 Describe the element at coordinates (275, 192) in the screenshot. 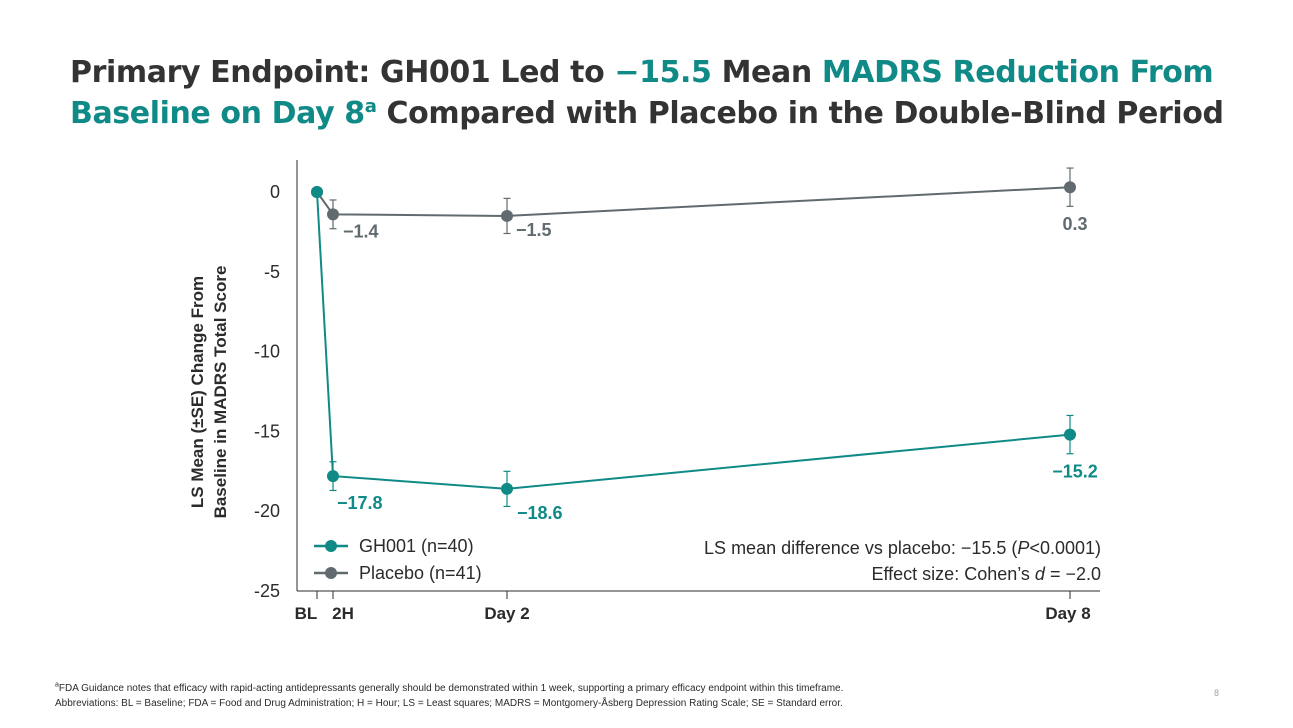

I see `y-tick-label: 0` at that location.